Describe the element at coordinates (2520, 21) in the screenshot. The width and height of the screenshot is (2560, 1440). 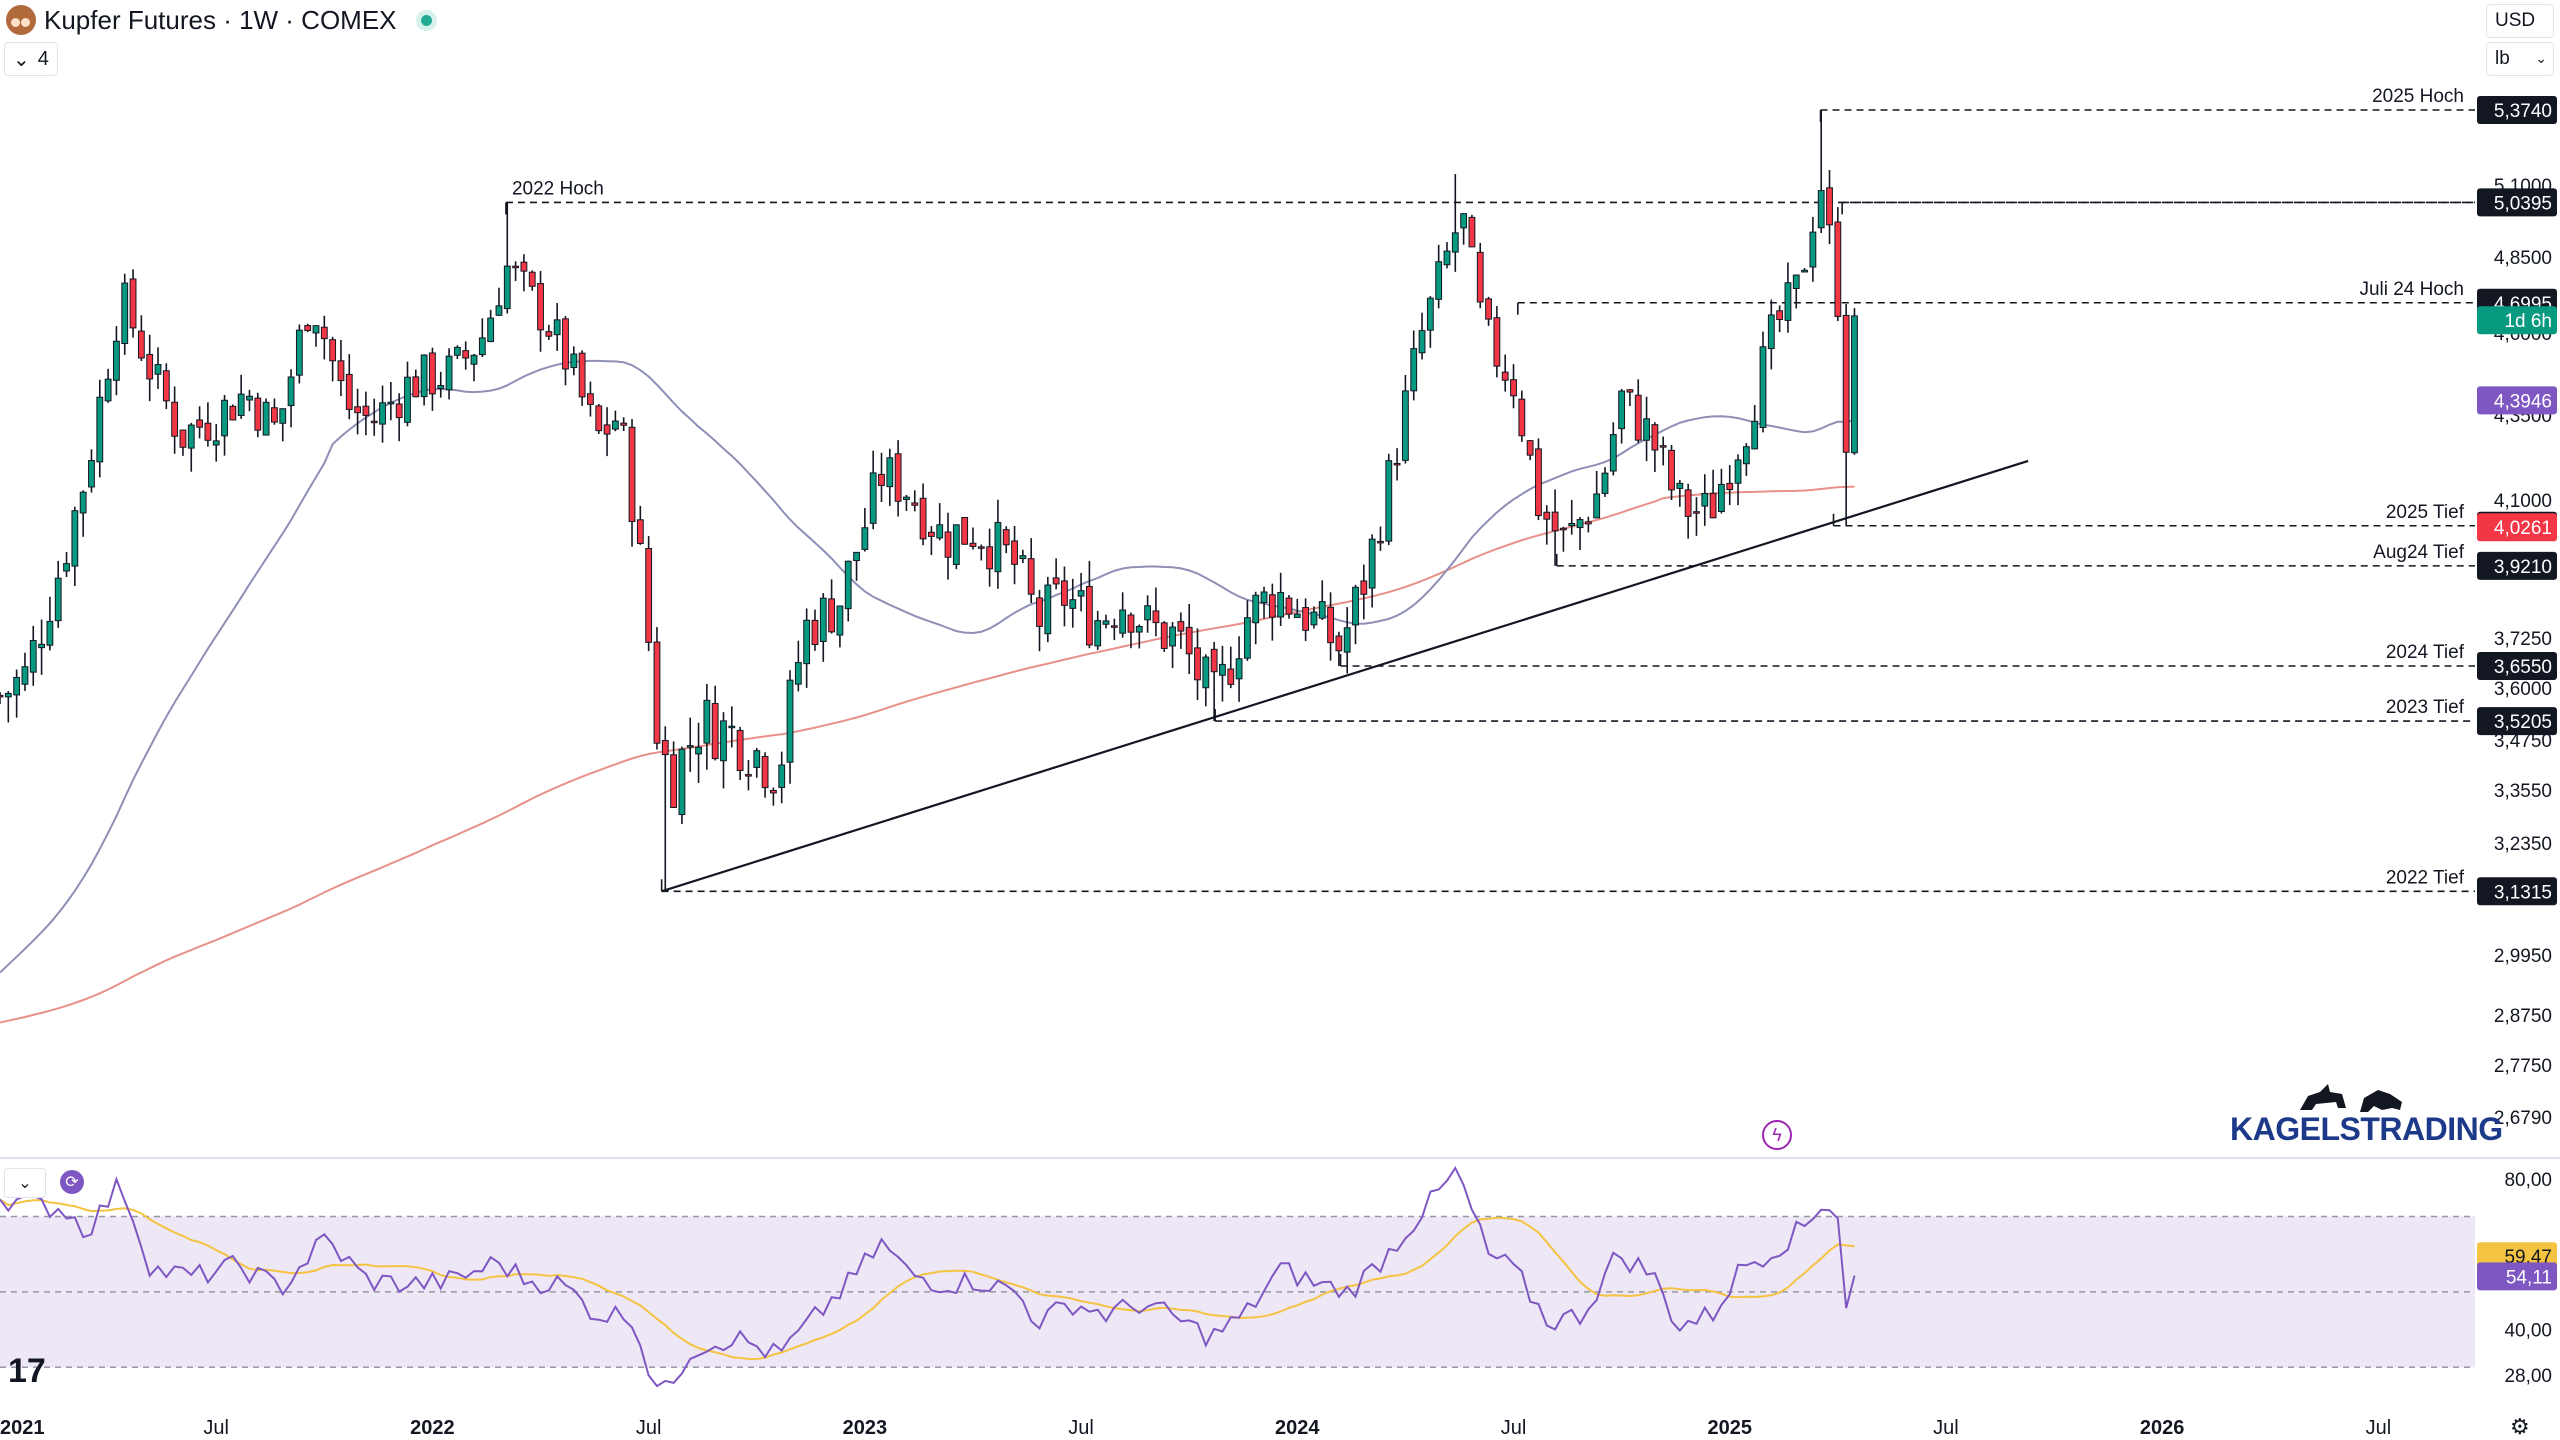
I see `currency-selector: USD` at that location.